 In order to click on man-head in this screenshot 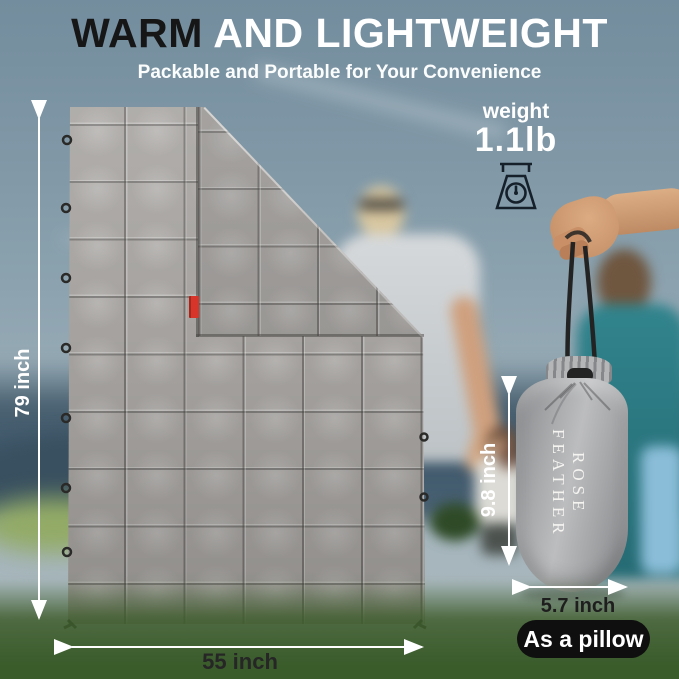, I will do `click(381, 212)`.